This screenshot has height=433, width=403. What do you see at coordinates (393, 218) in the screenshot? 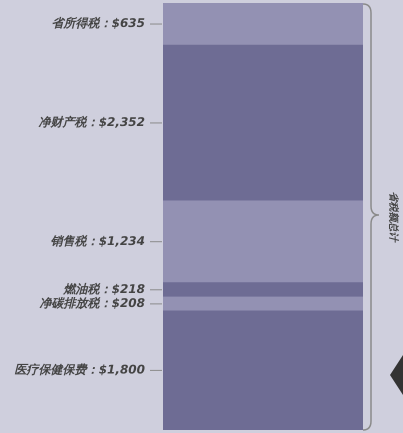
I see `text: 省税额总计` at bounding box center [393, 218].